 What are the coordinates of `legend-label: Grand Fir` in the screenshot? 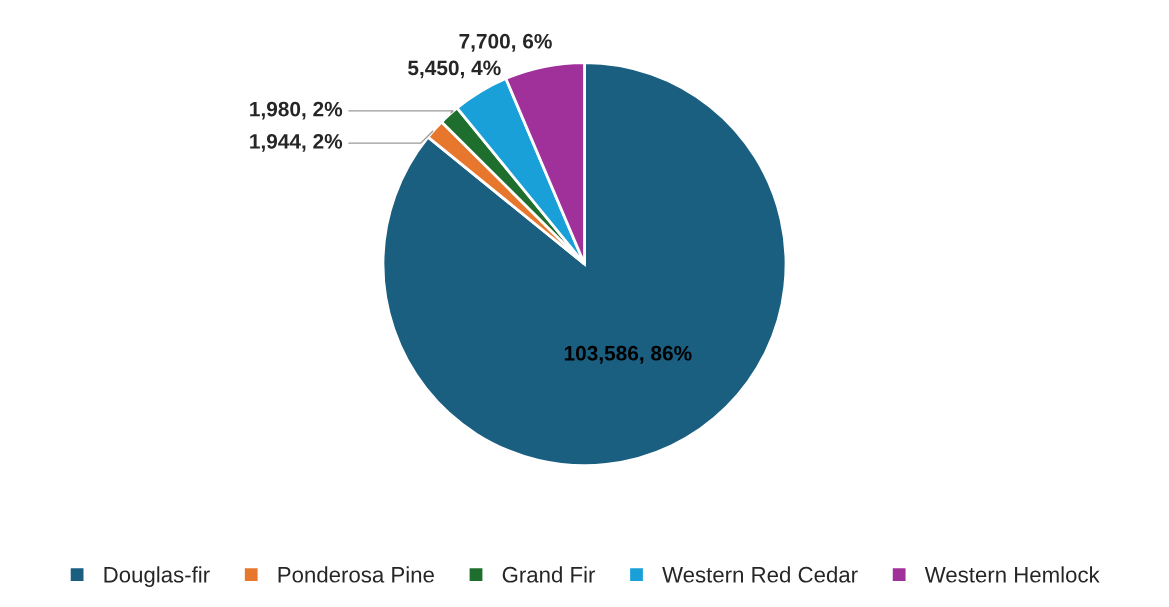 It's located at (549, 574).